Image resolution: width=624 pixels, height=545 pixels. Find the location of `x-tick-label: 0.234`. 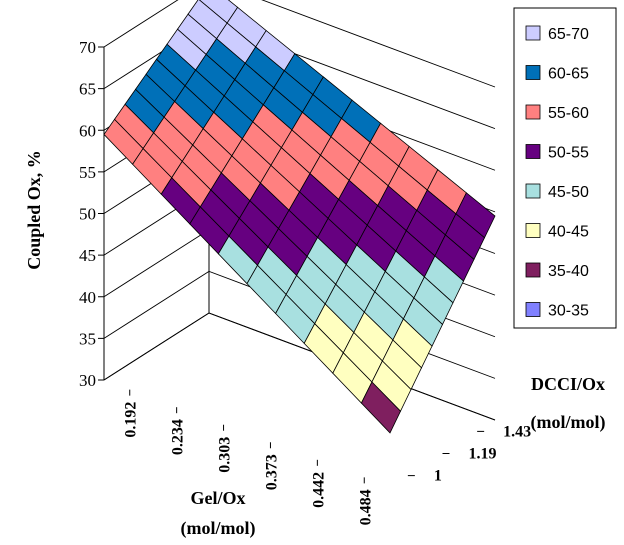

x-tick-label: 0.234 is located at coordinates (178, 437).